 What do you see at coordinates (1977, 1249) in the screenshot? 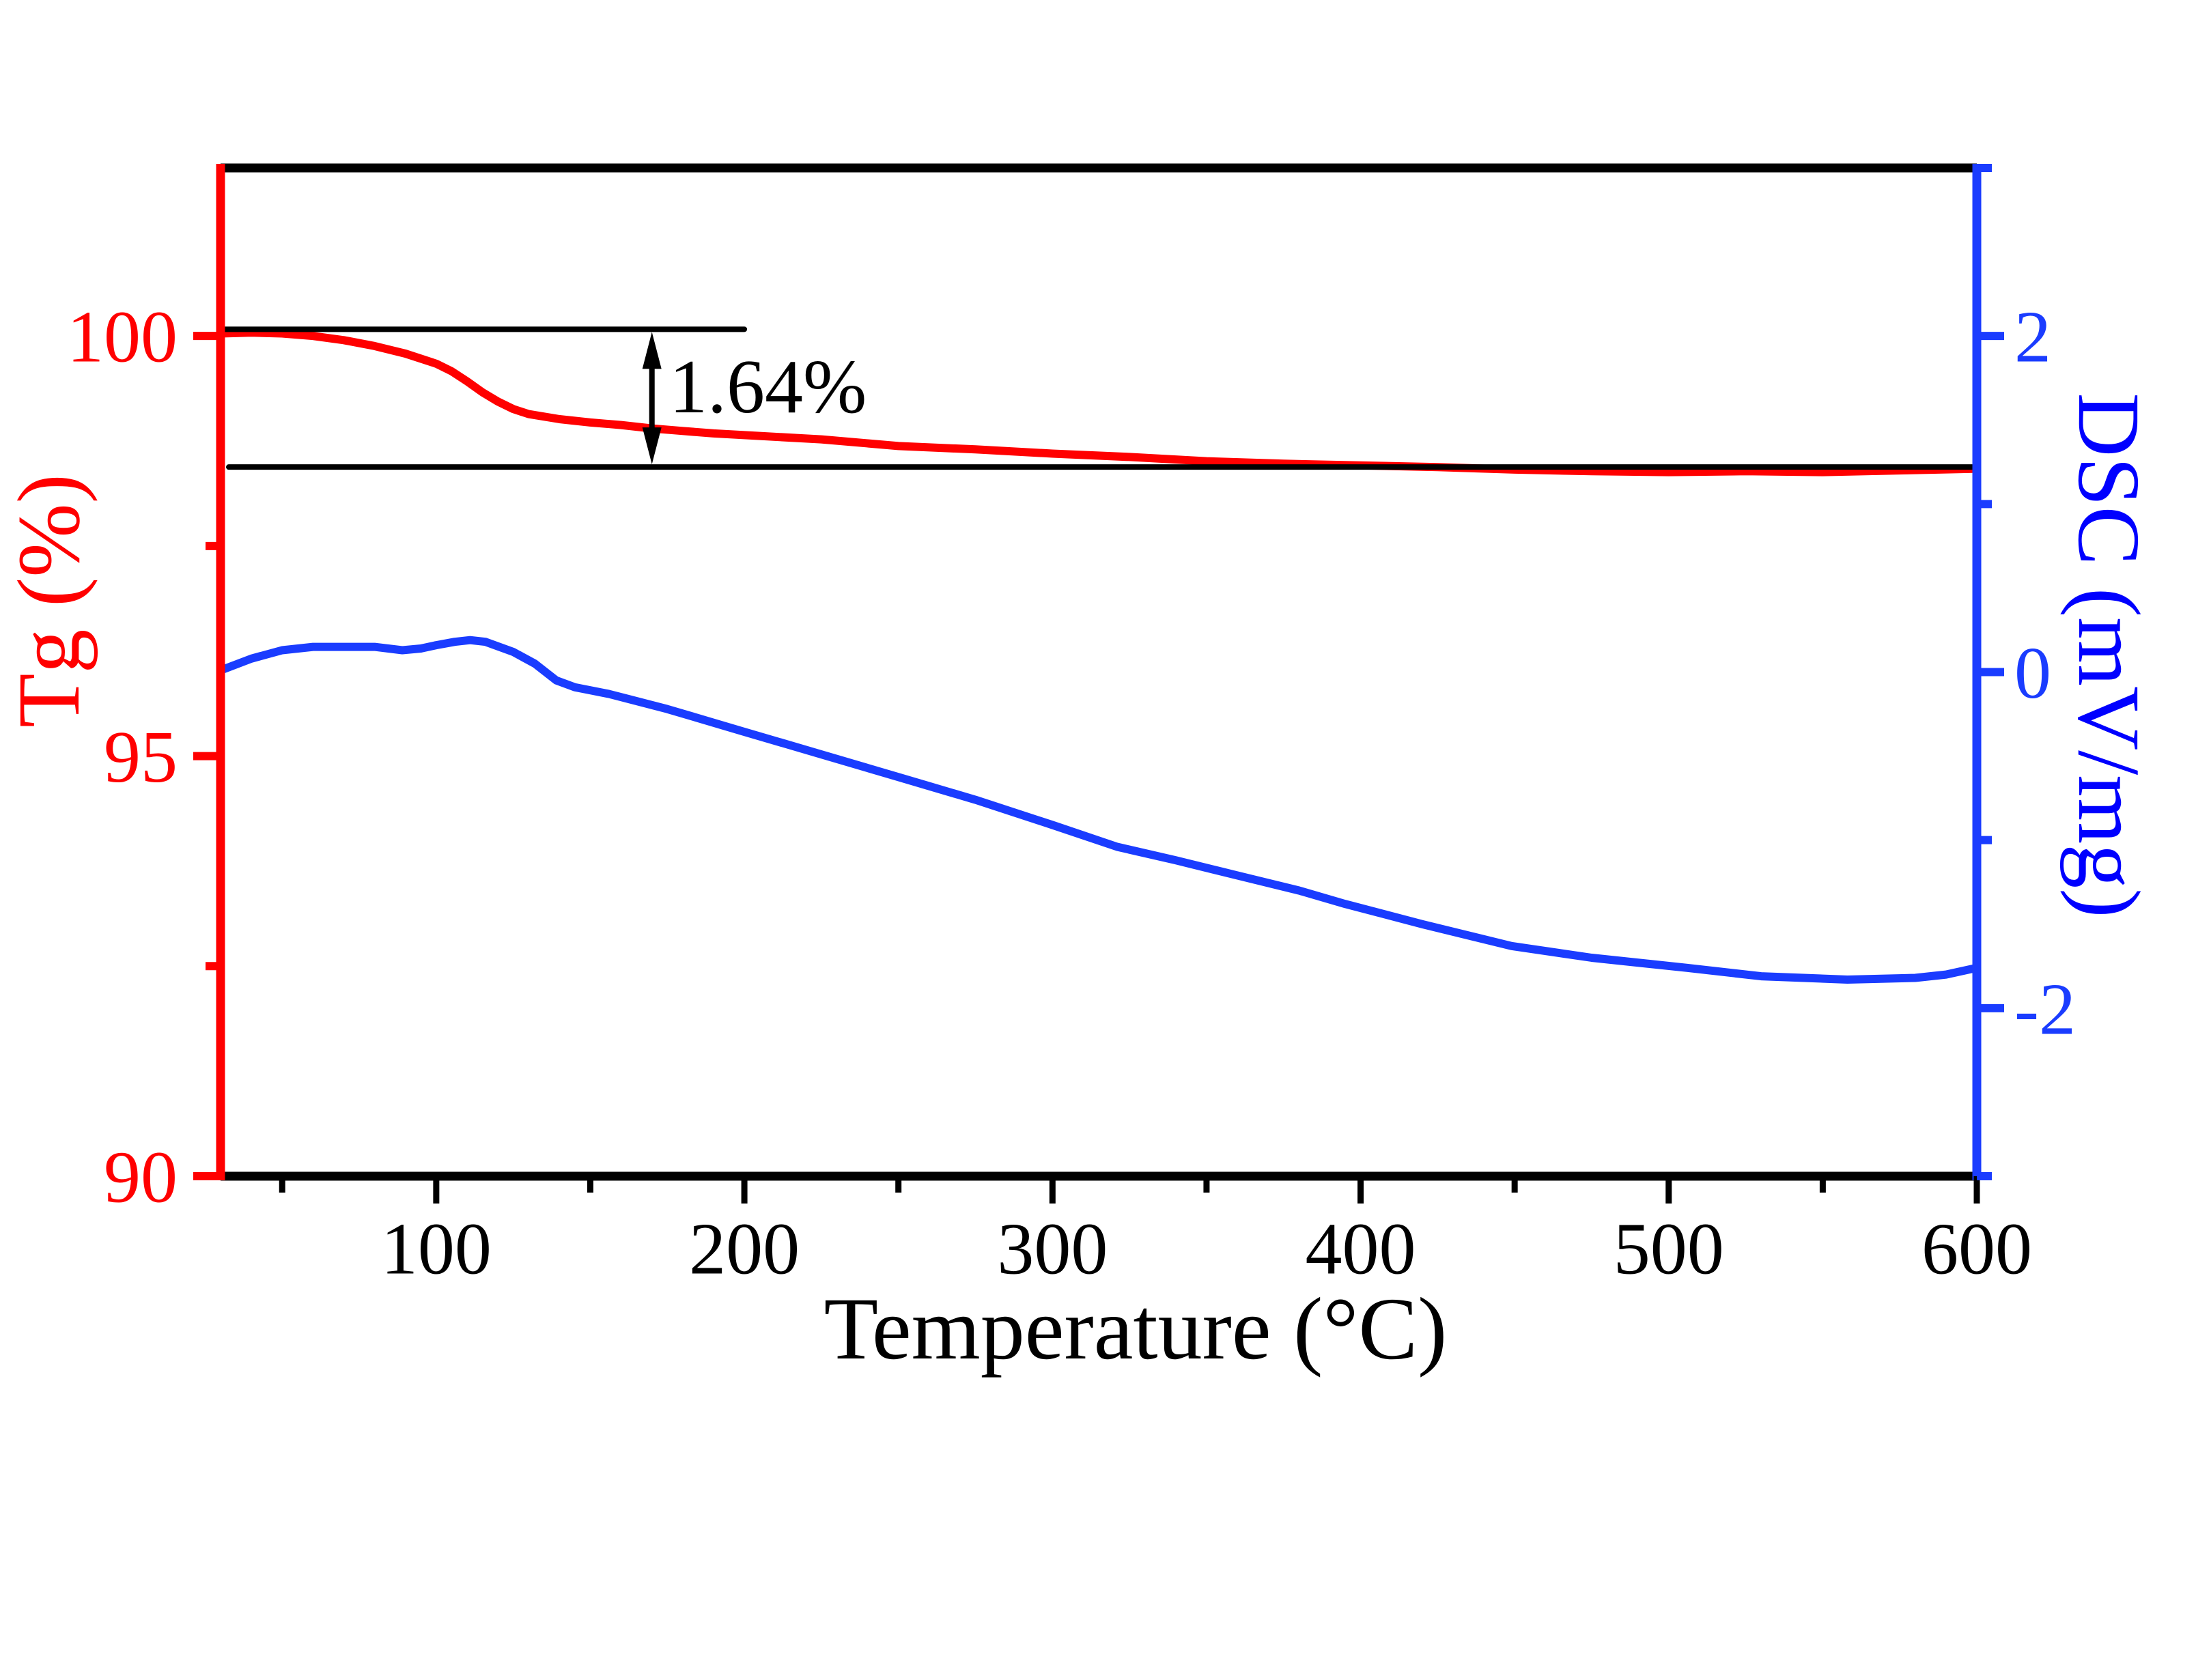
I see `x-tick-label: 600` at bounding box center [1977, 1249].